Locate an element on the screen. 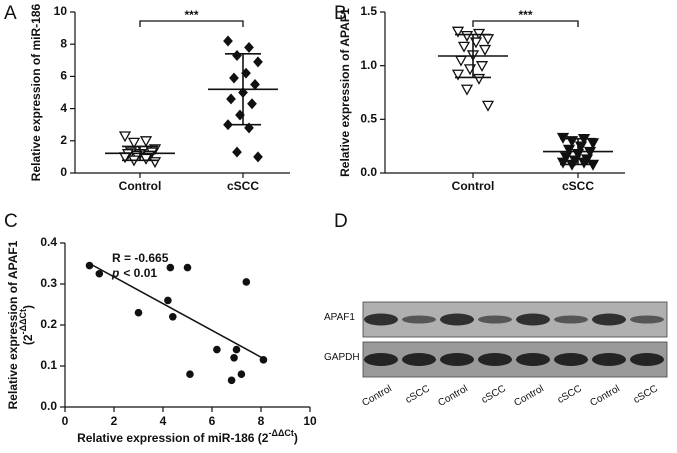  panel-label: C is located at coordinates (11, 221).